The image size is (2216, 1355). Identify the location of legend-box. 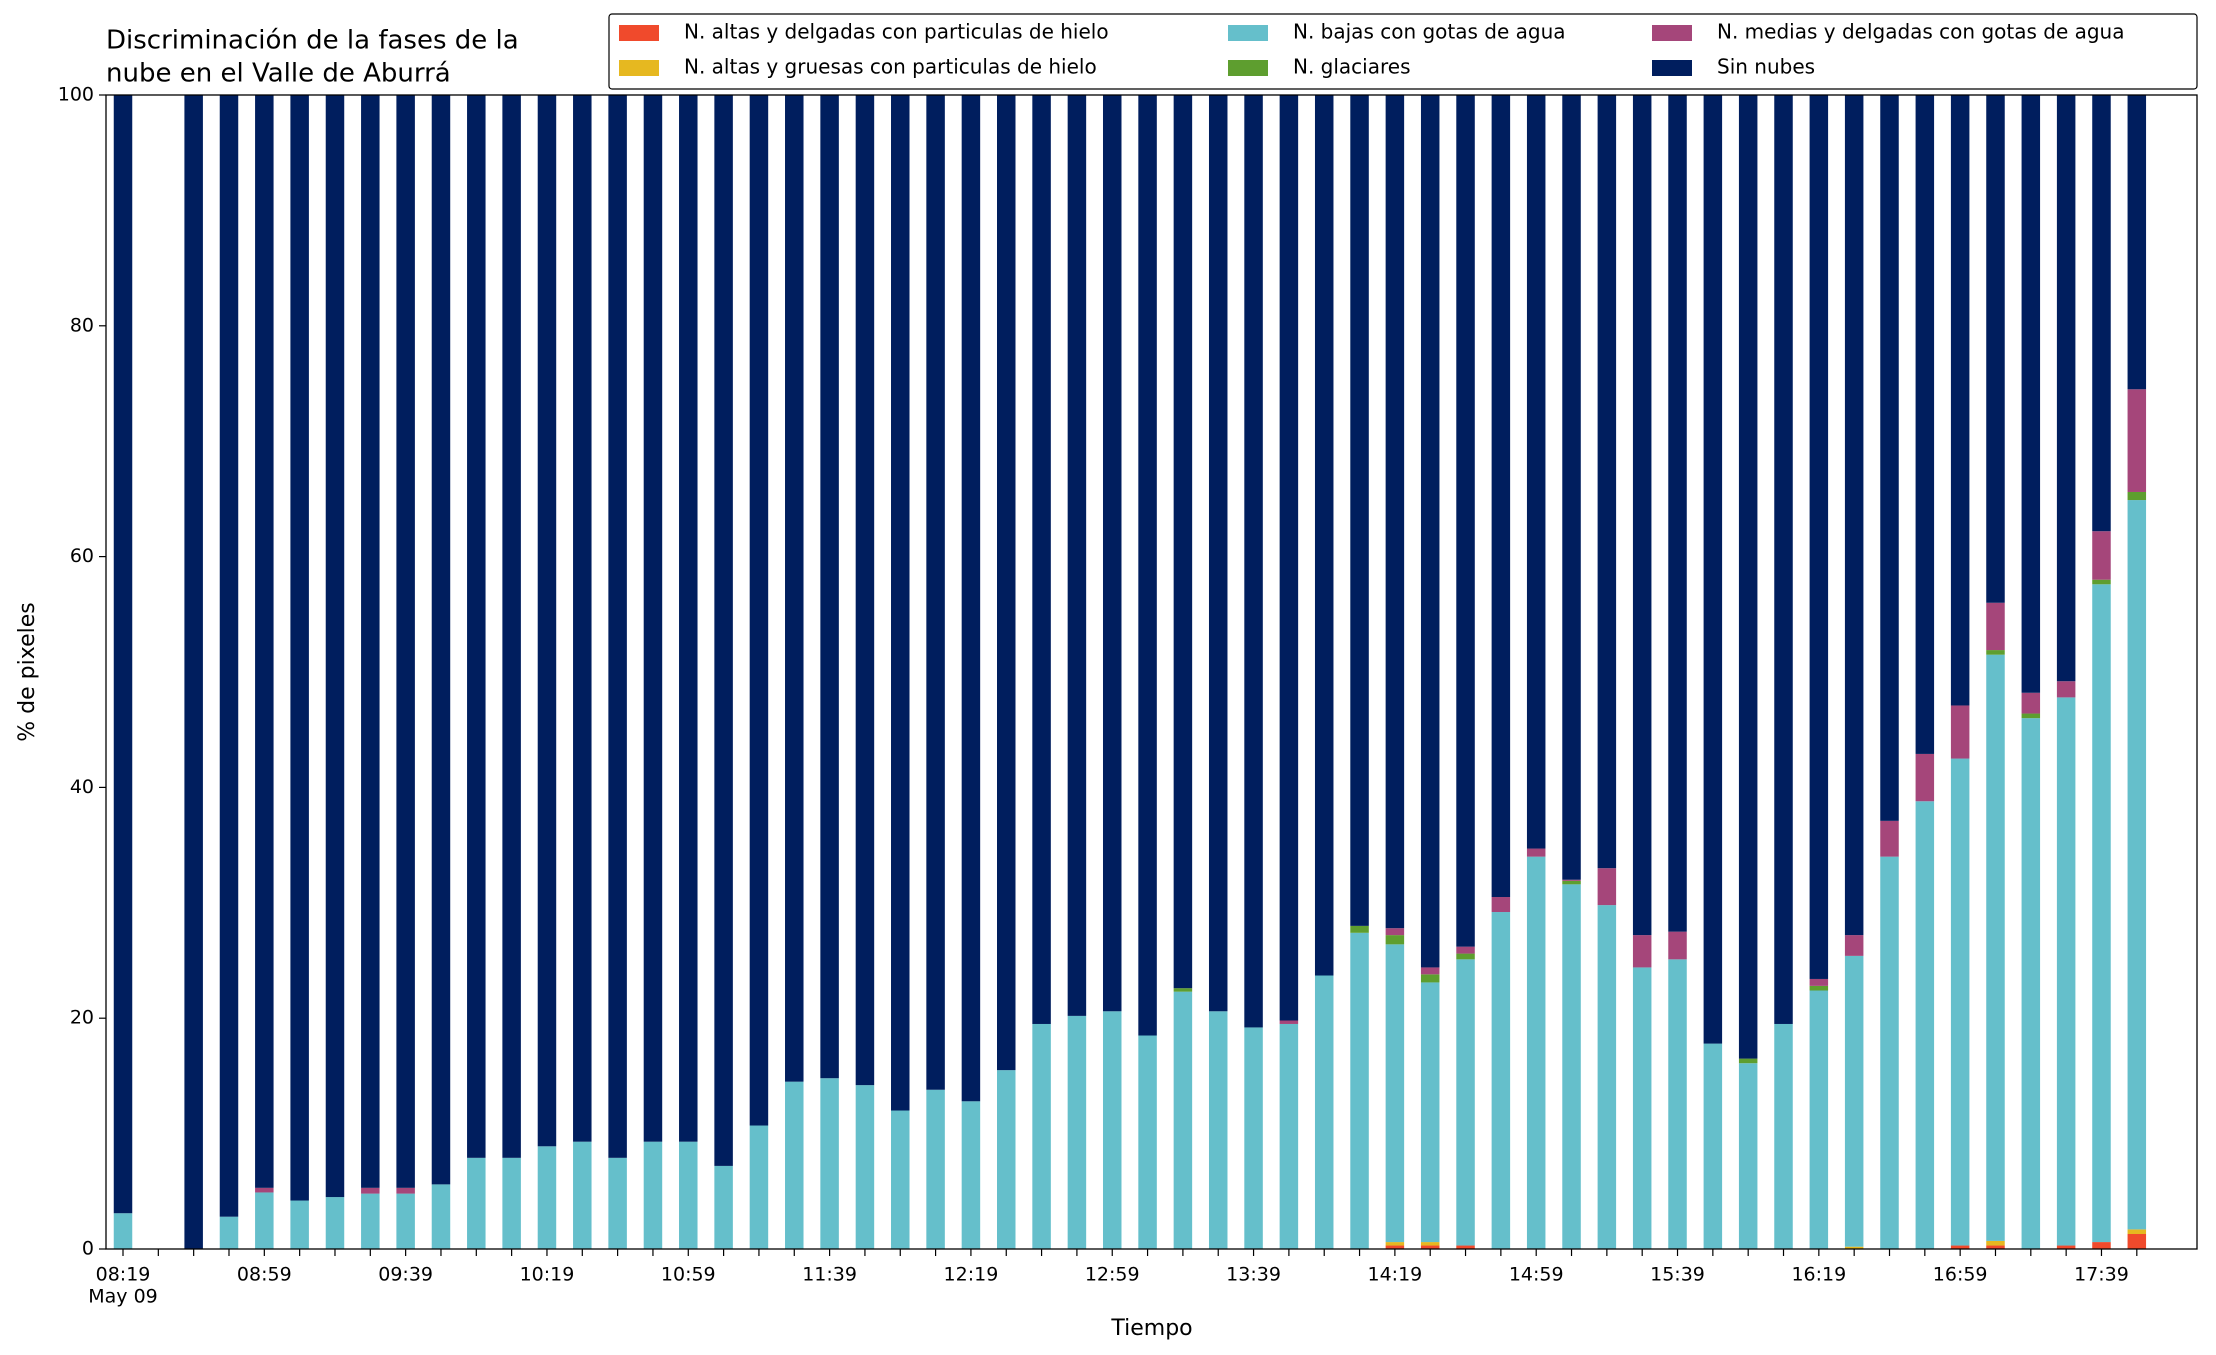
(1403, 51).